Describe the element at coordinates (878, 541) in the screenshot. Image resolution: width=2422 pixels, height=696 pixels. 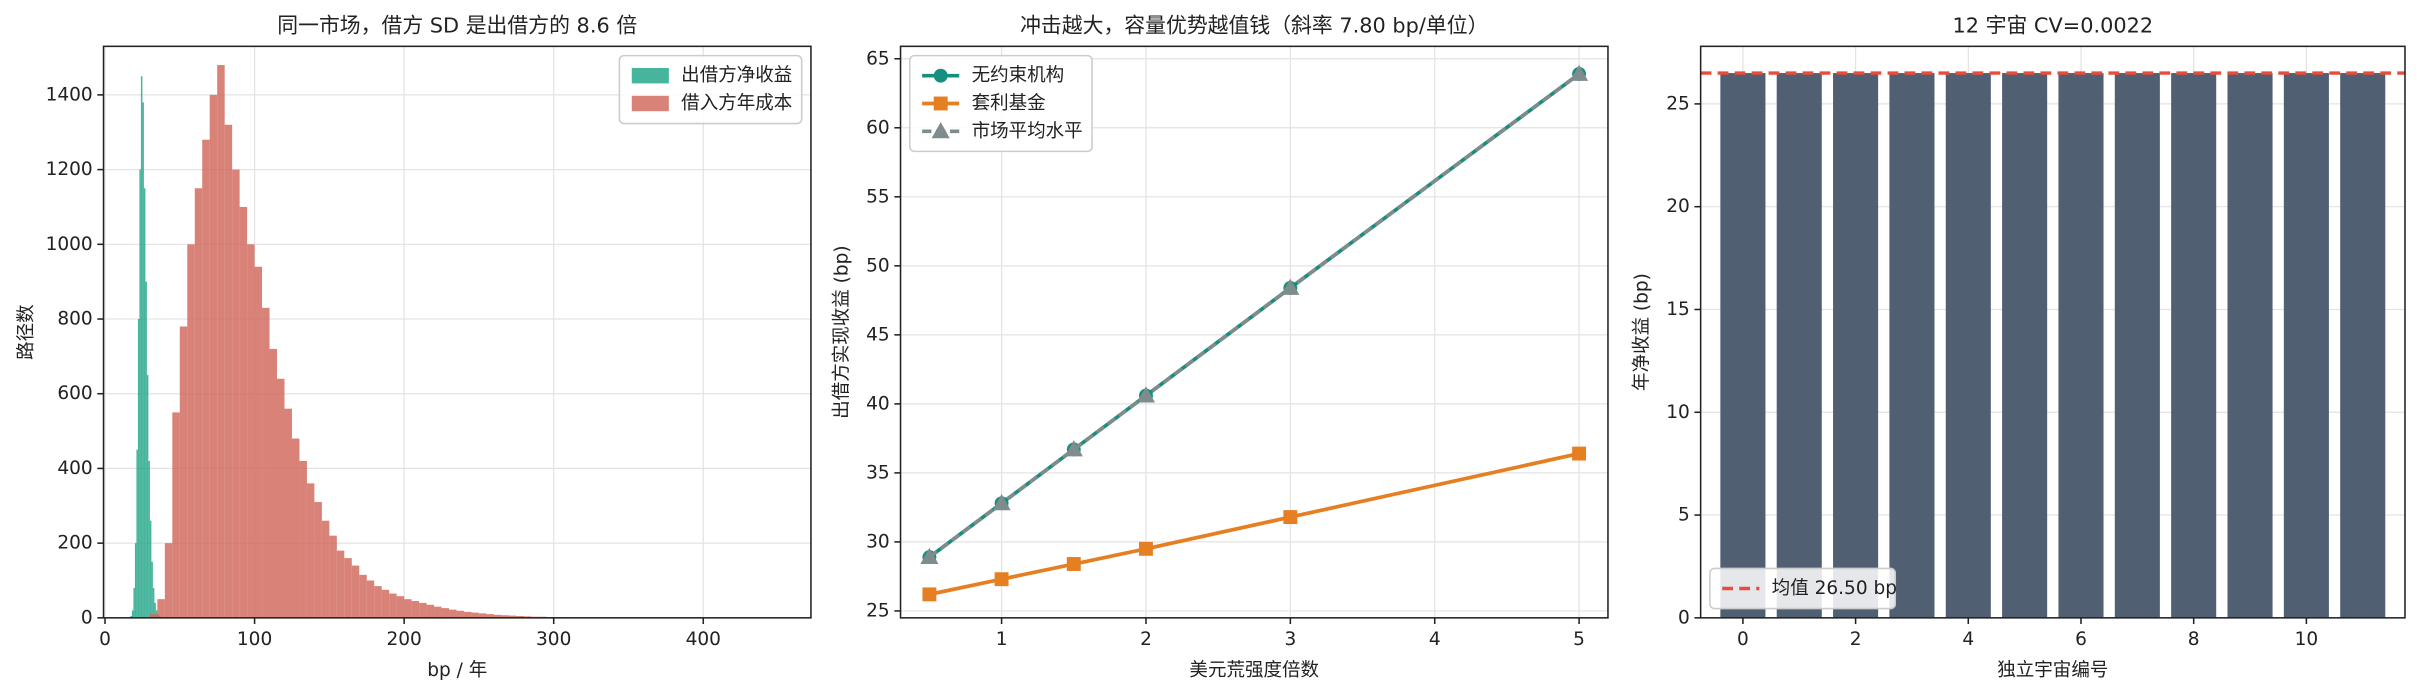
I see `y-tick-label: 30` at that location.